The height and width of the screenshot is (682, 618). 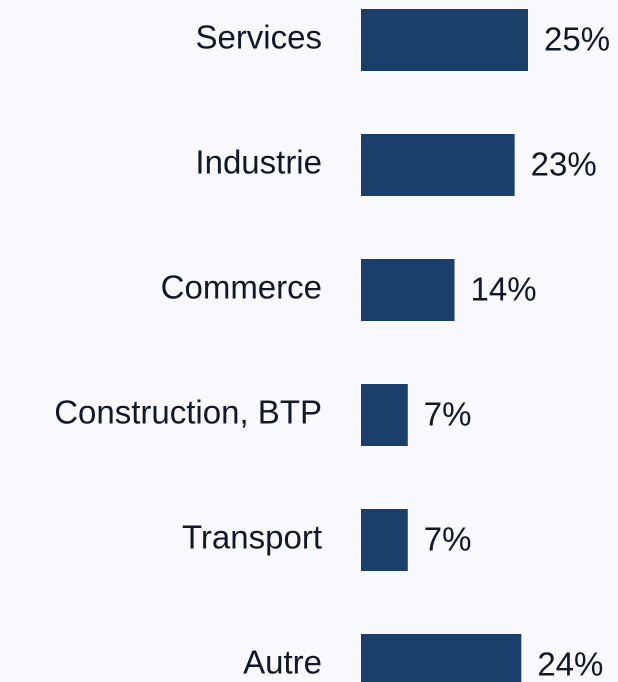 What do you see at coordinates (258, 162) in the screenshot?
I see `category-label: Industrie` at bounding box center [258, 162].